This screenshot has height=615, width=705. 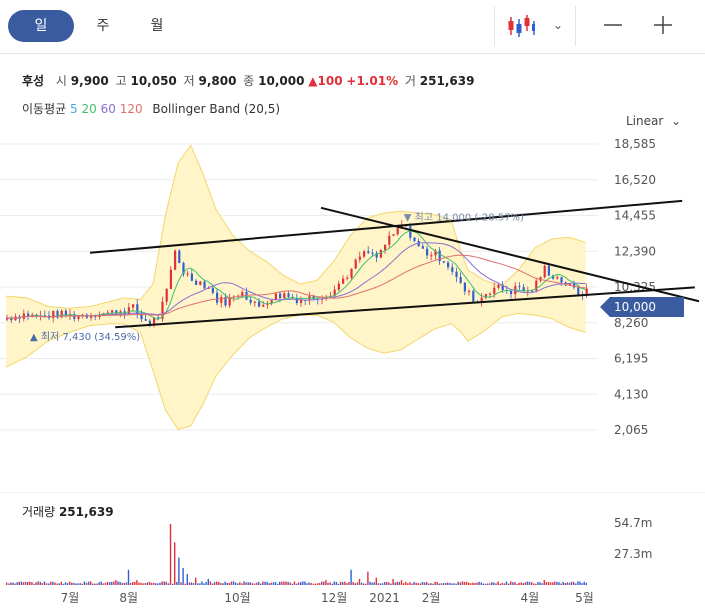 What do you see at coordinates (89, 81) in the screenshot?
I see `open-value: 9,900` at bounding box center [89, 81].